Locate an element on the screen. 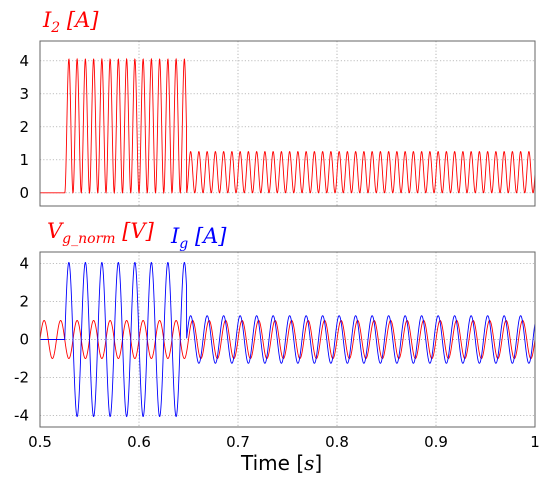  y-tick-label: -4 is located at coordinates (21, 416).